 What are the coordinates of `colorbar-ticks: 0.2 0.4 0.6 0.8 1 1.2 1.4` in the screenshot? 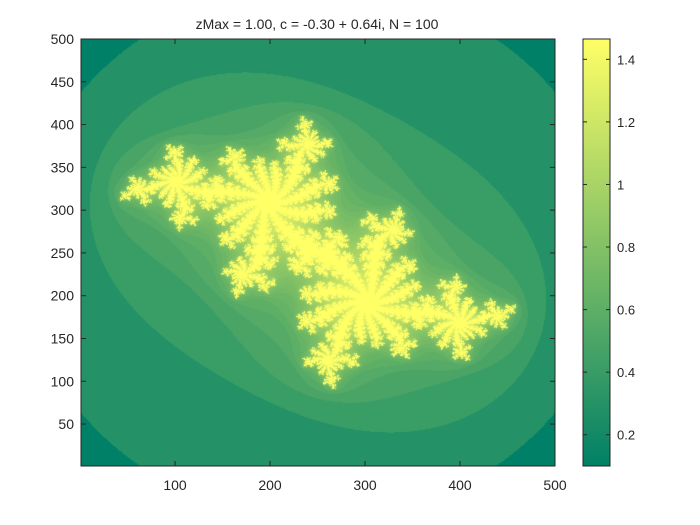 It's located at (609, 247).